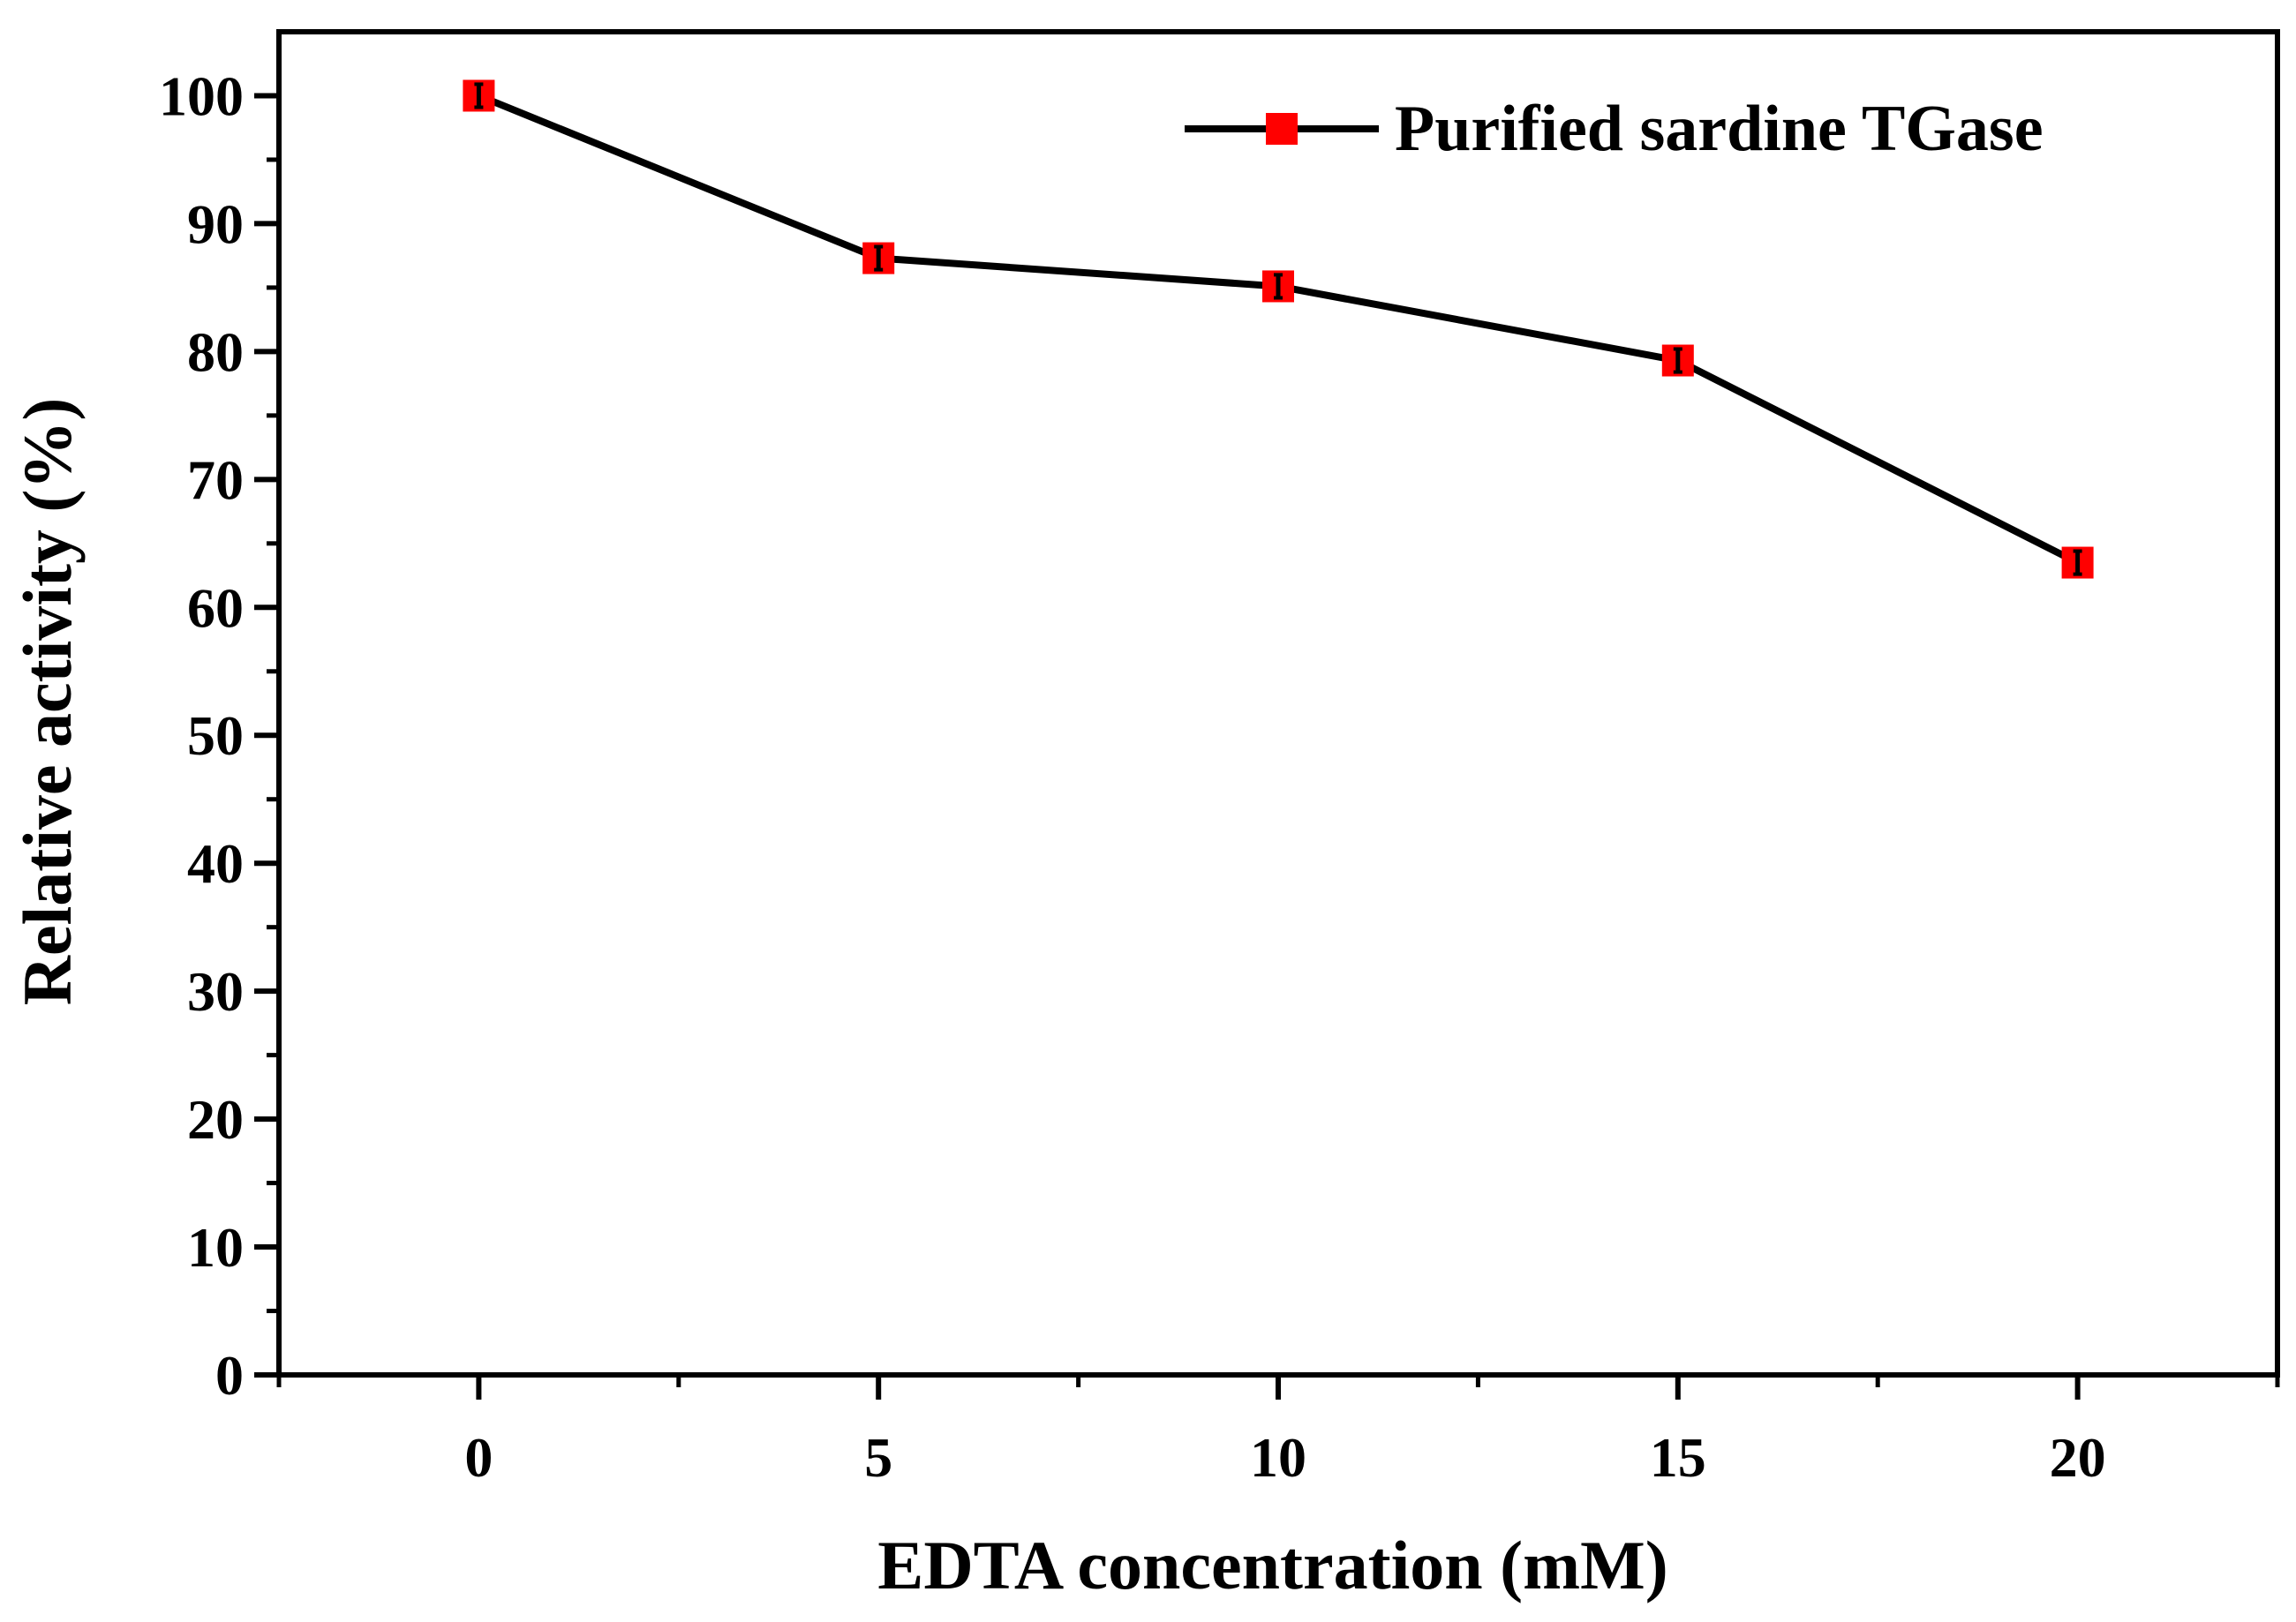 The width and height of the screenshot is (2296, 1622). I want to click on y-tick-label: 20, so click(215, 1119).